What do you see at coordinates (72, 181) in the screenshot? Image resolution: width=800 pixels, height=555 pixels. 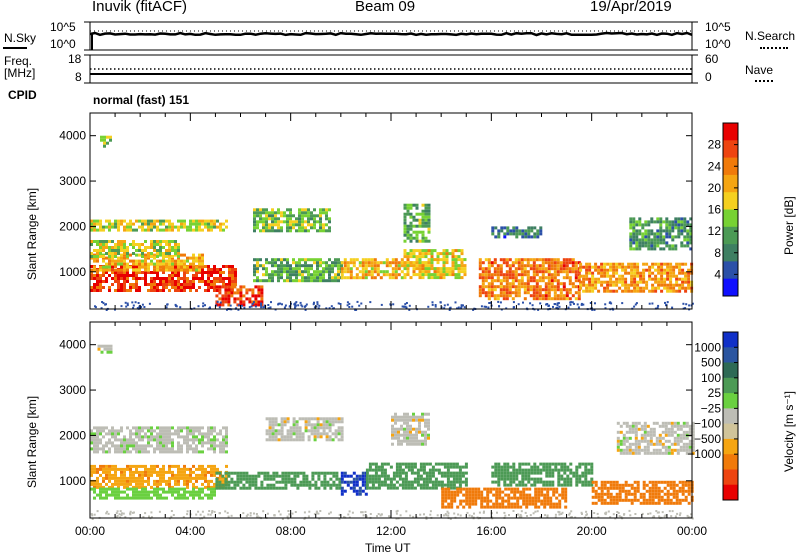 I see `power-ytick-label: 3000` at bounding box center [72, 181].